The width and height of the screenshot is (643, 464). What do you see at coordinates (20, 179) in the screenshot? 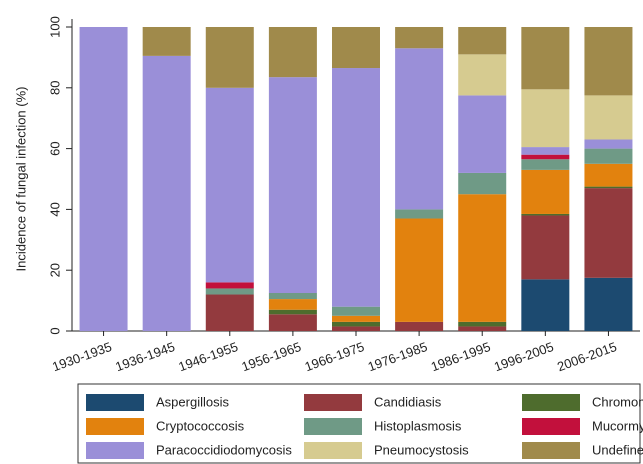
I see `y-axis-label: Incidence of fungal infection (%)` at bounding box center [20, 179].